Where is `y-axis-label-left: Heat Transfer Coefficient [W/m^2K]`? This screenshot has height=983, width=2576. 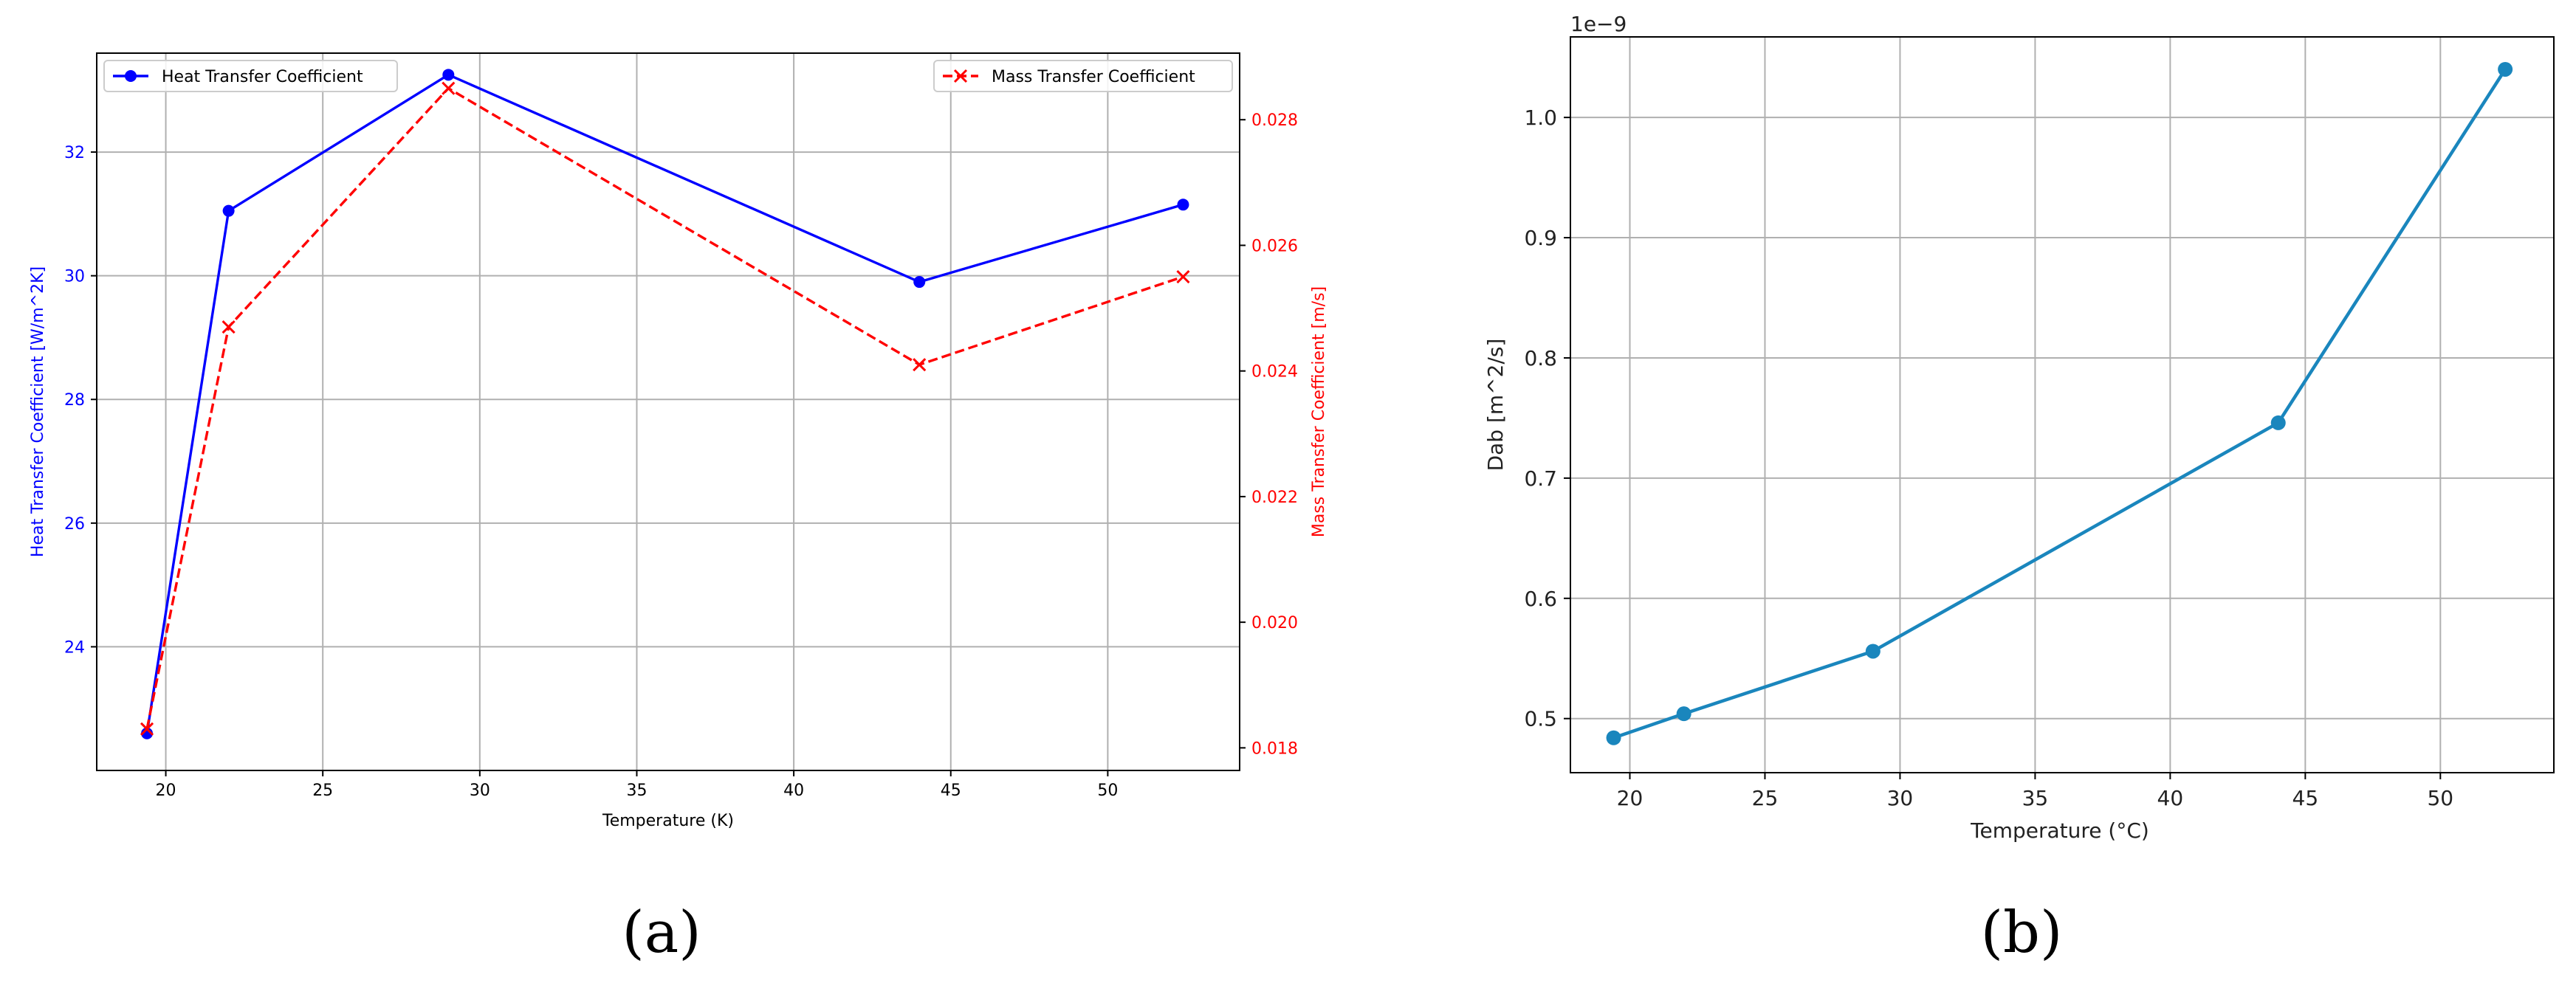 y-axis-label-left: Heat Transfer Coefficient [W/m^2K] is located at coordinates (38, 411).